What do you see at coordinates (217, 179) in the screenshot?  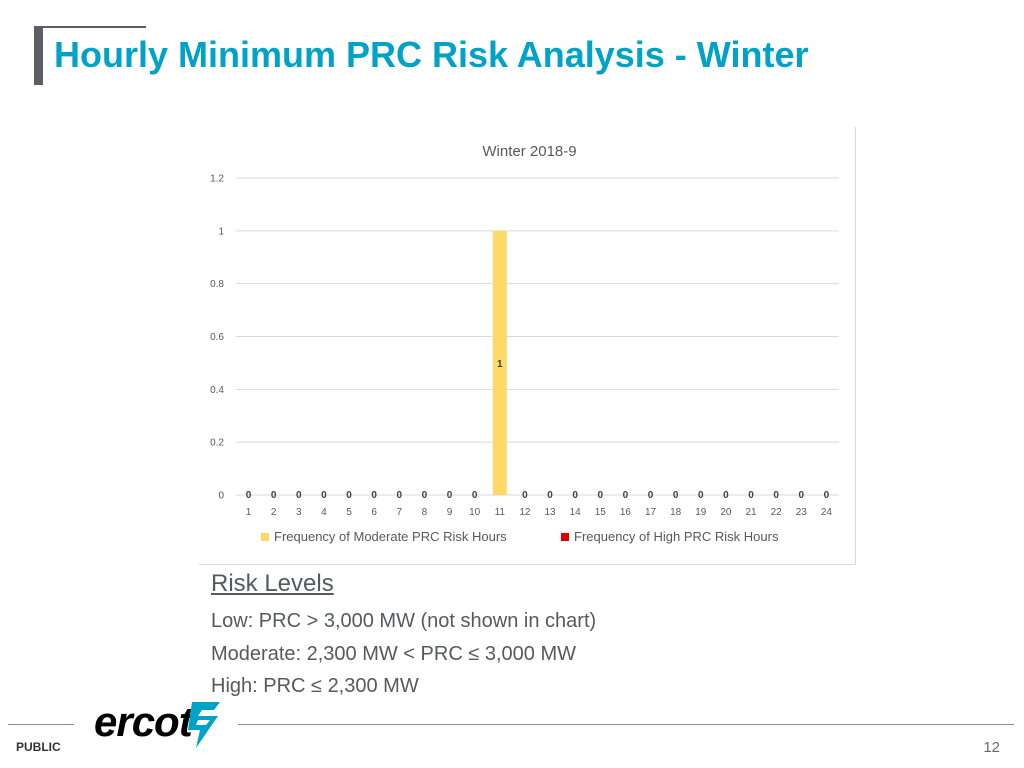 I see `y-tick-label: 1.2` at bounding box center [217, 179].